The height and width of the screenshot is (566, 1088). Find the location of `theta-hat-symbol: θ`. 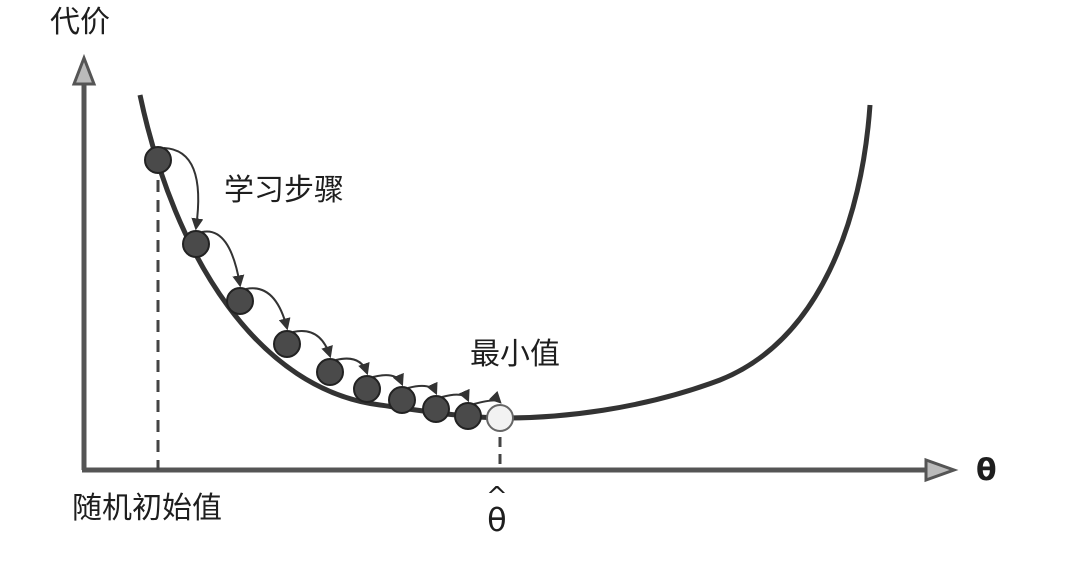

theta-hat-symbol: θ is located at coordinates (497, 520).